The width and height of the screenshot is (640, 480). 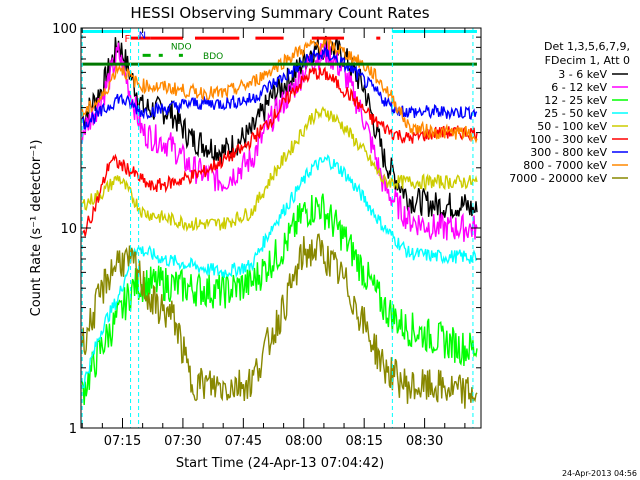 I want to click on legend-entry-label: 3 - 6 keV, so click(x=582, y=74).